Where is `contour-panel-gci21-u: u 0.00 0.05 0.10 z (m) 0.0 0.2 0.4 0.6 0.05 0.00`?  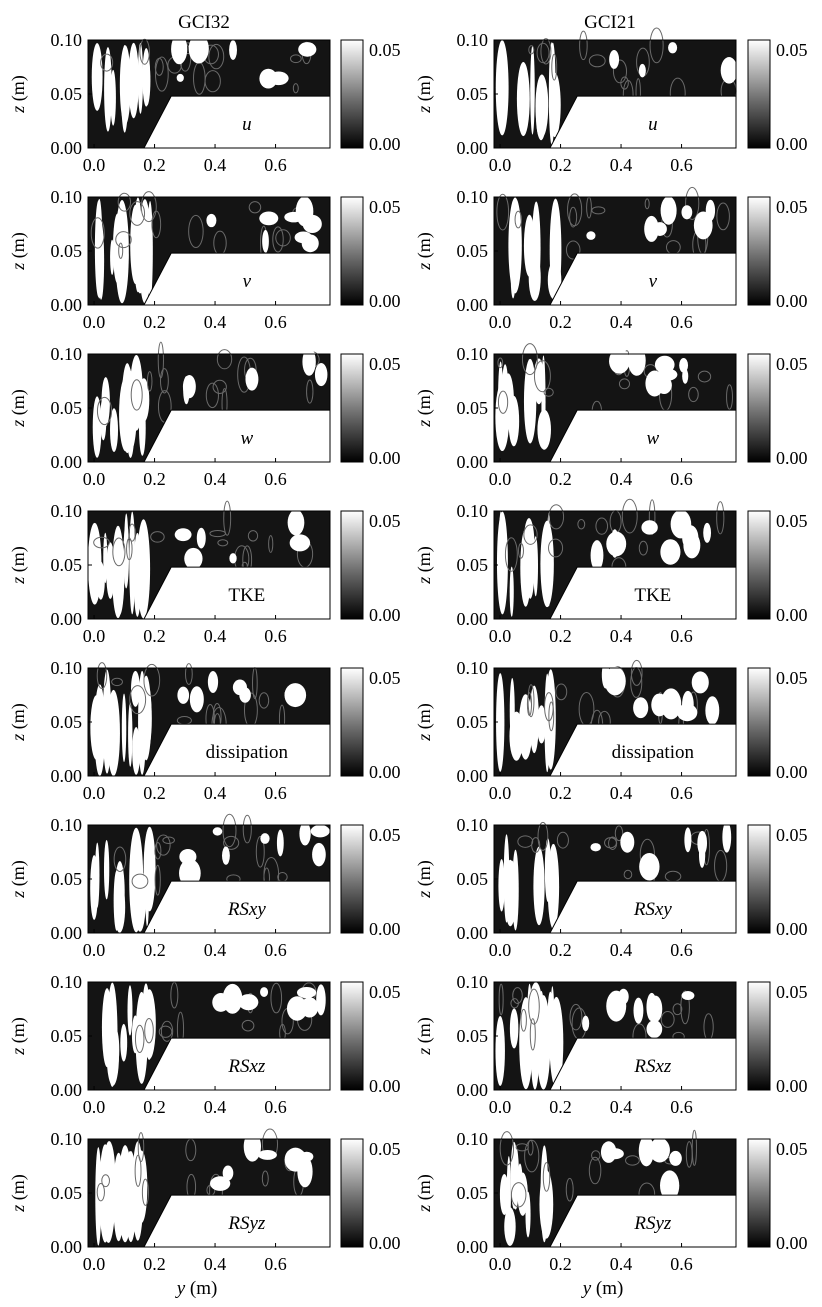
contour-panel-gci21-u: u 0.00 0.05 0.10 z (m) 0.0 0.2 0.4 0.6 0.05 0.00 is located at coordinates (611, 101).